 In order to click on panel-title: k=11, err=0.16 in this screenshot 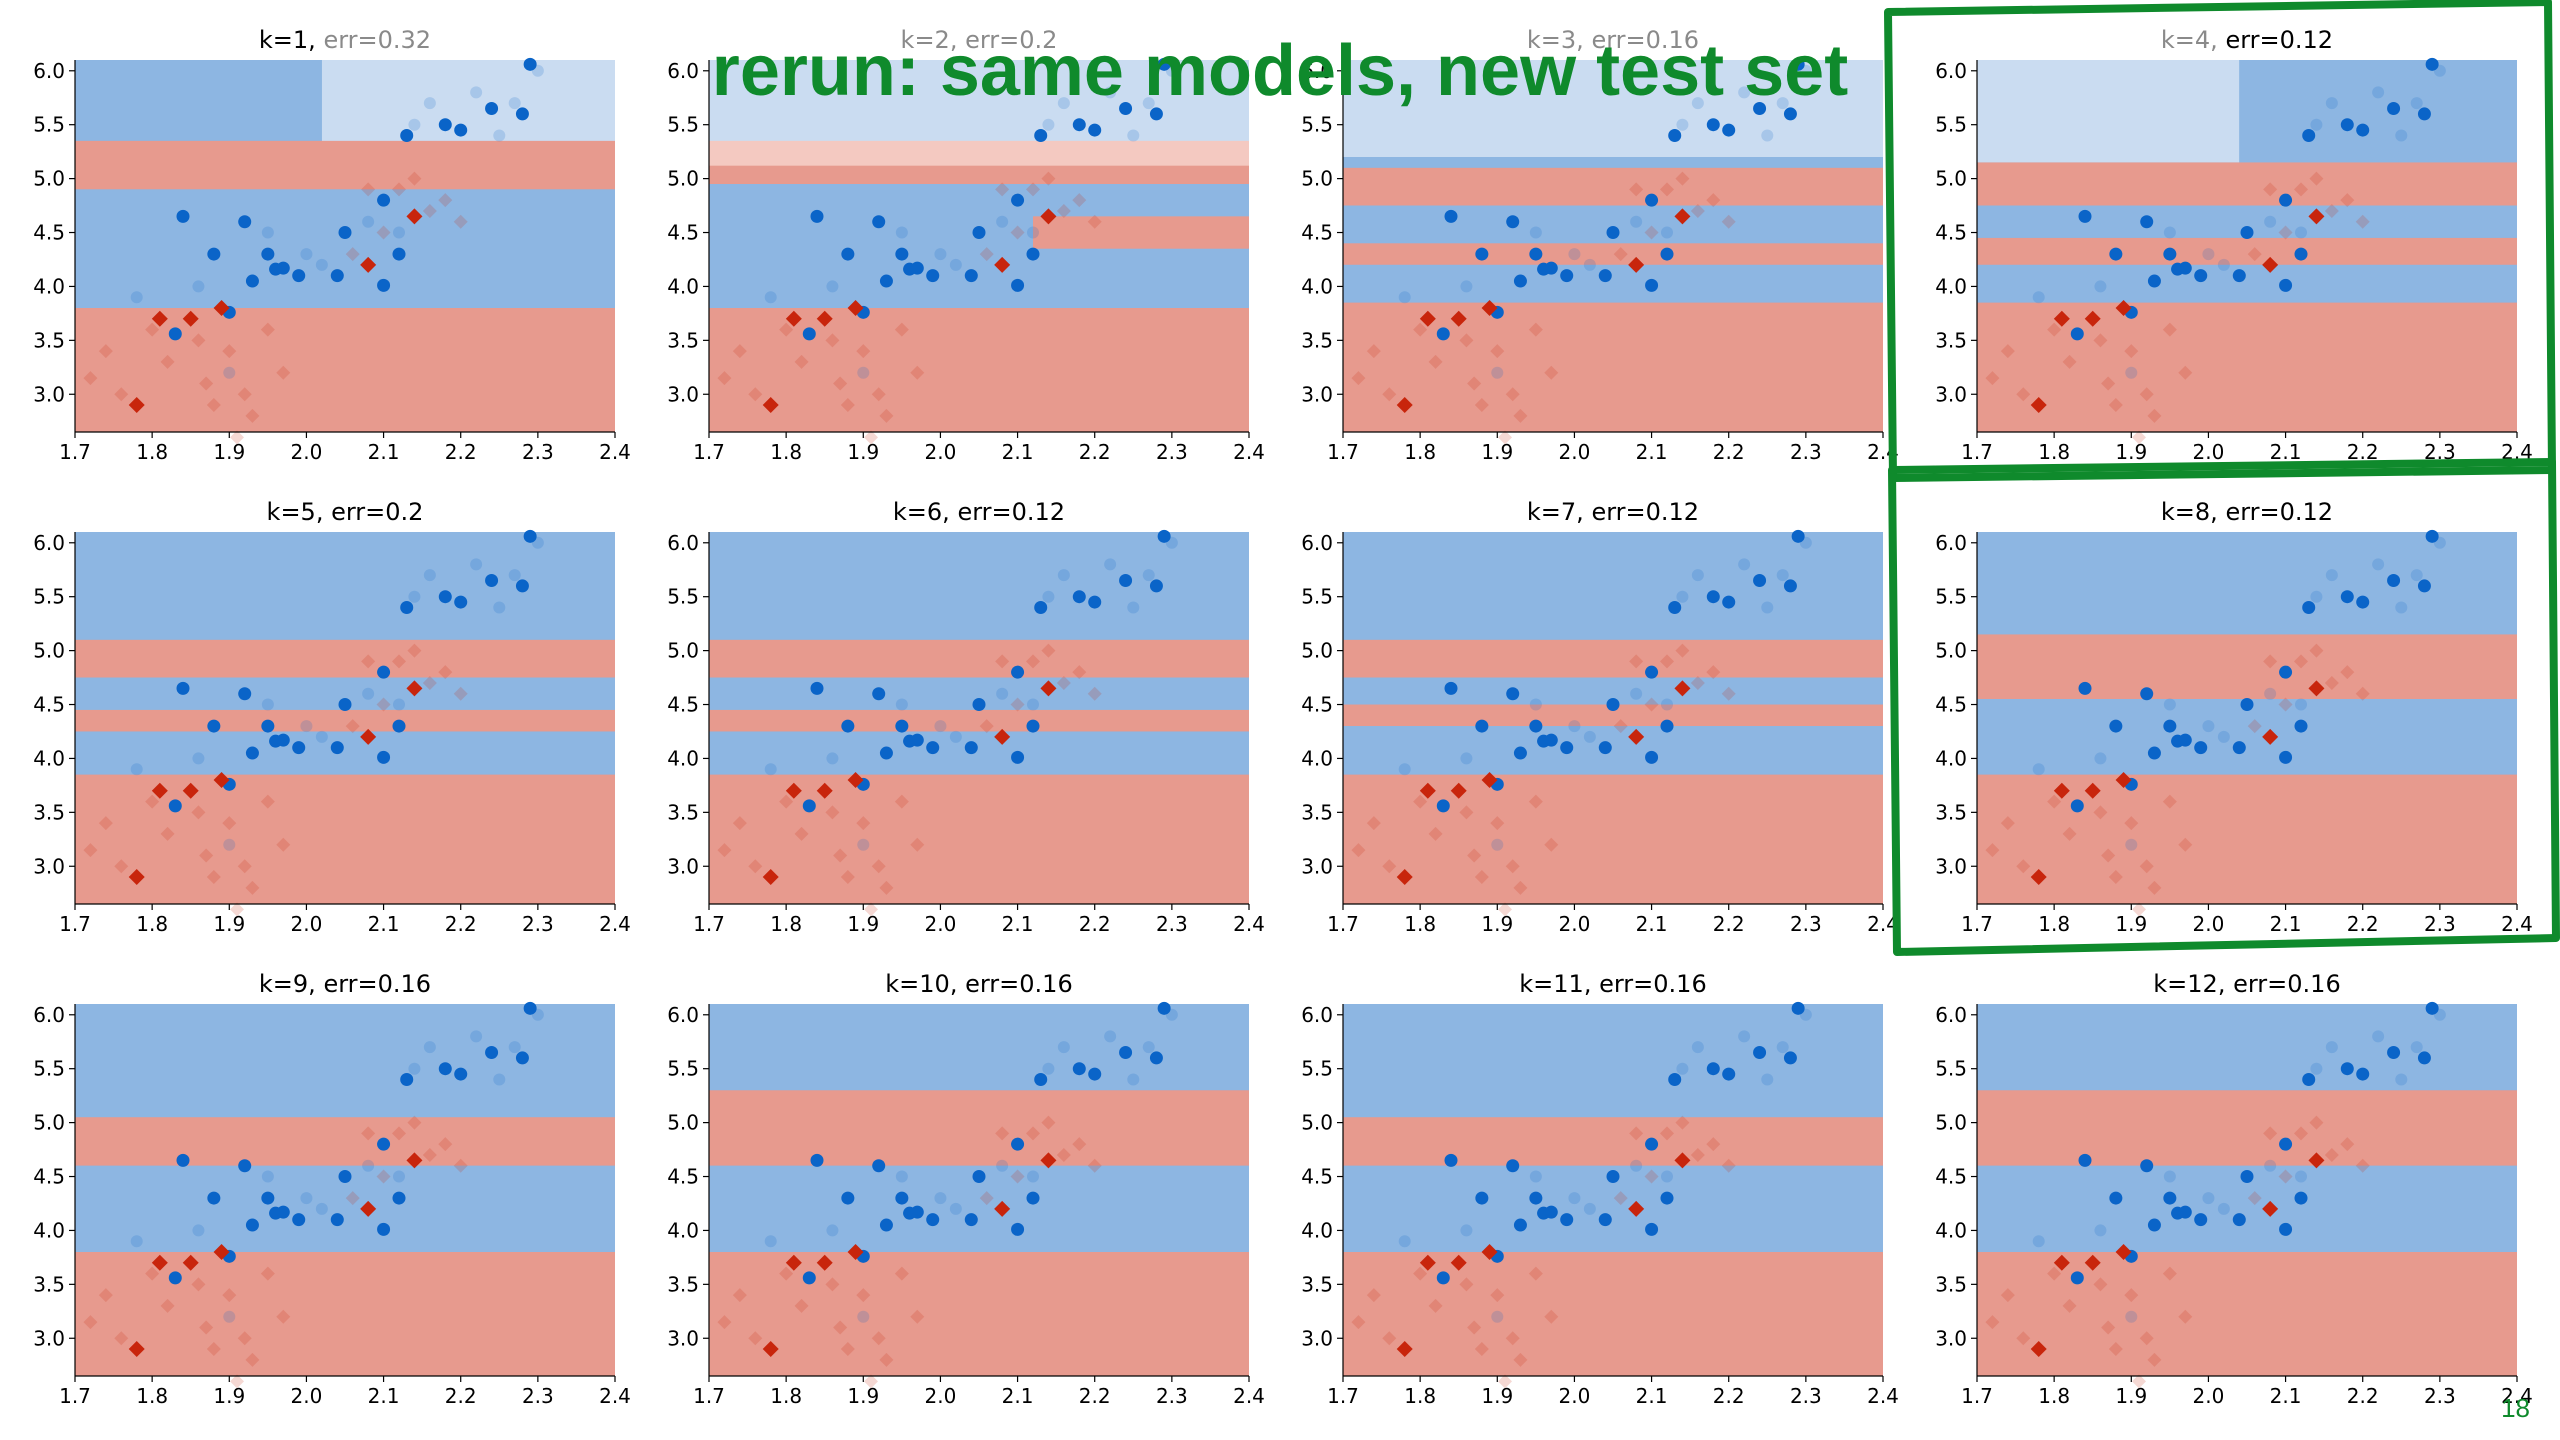, I will do `click(1612, 984)`.